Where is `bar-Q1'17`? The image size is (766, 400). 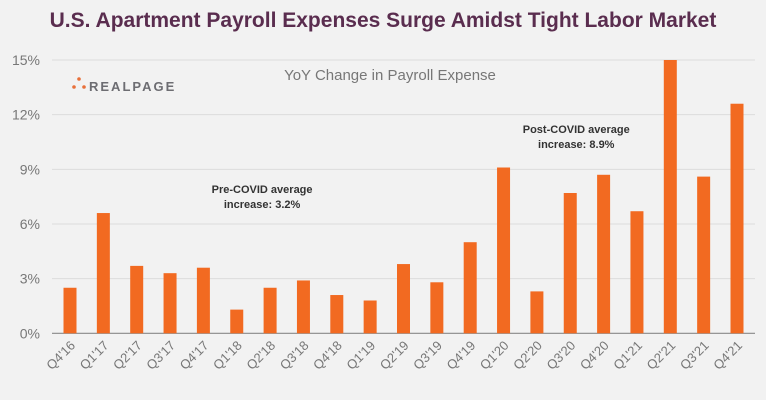 bar-Q1'17 is located at coordinates (103, 273).